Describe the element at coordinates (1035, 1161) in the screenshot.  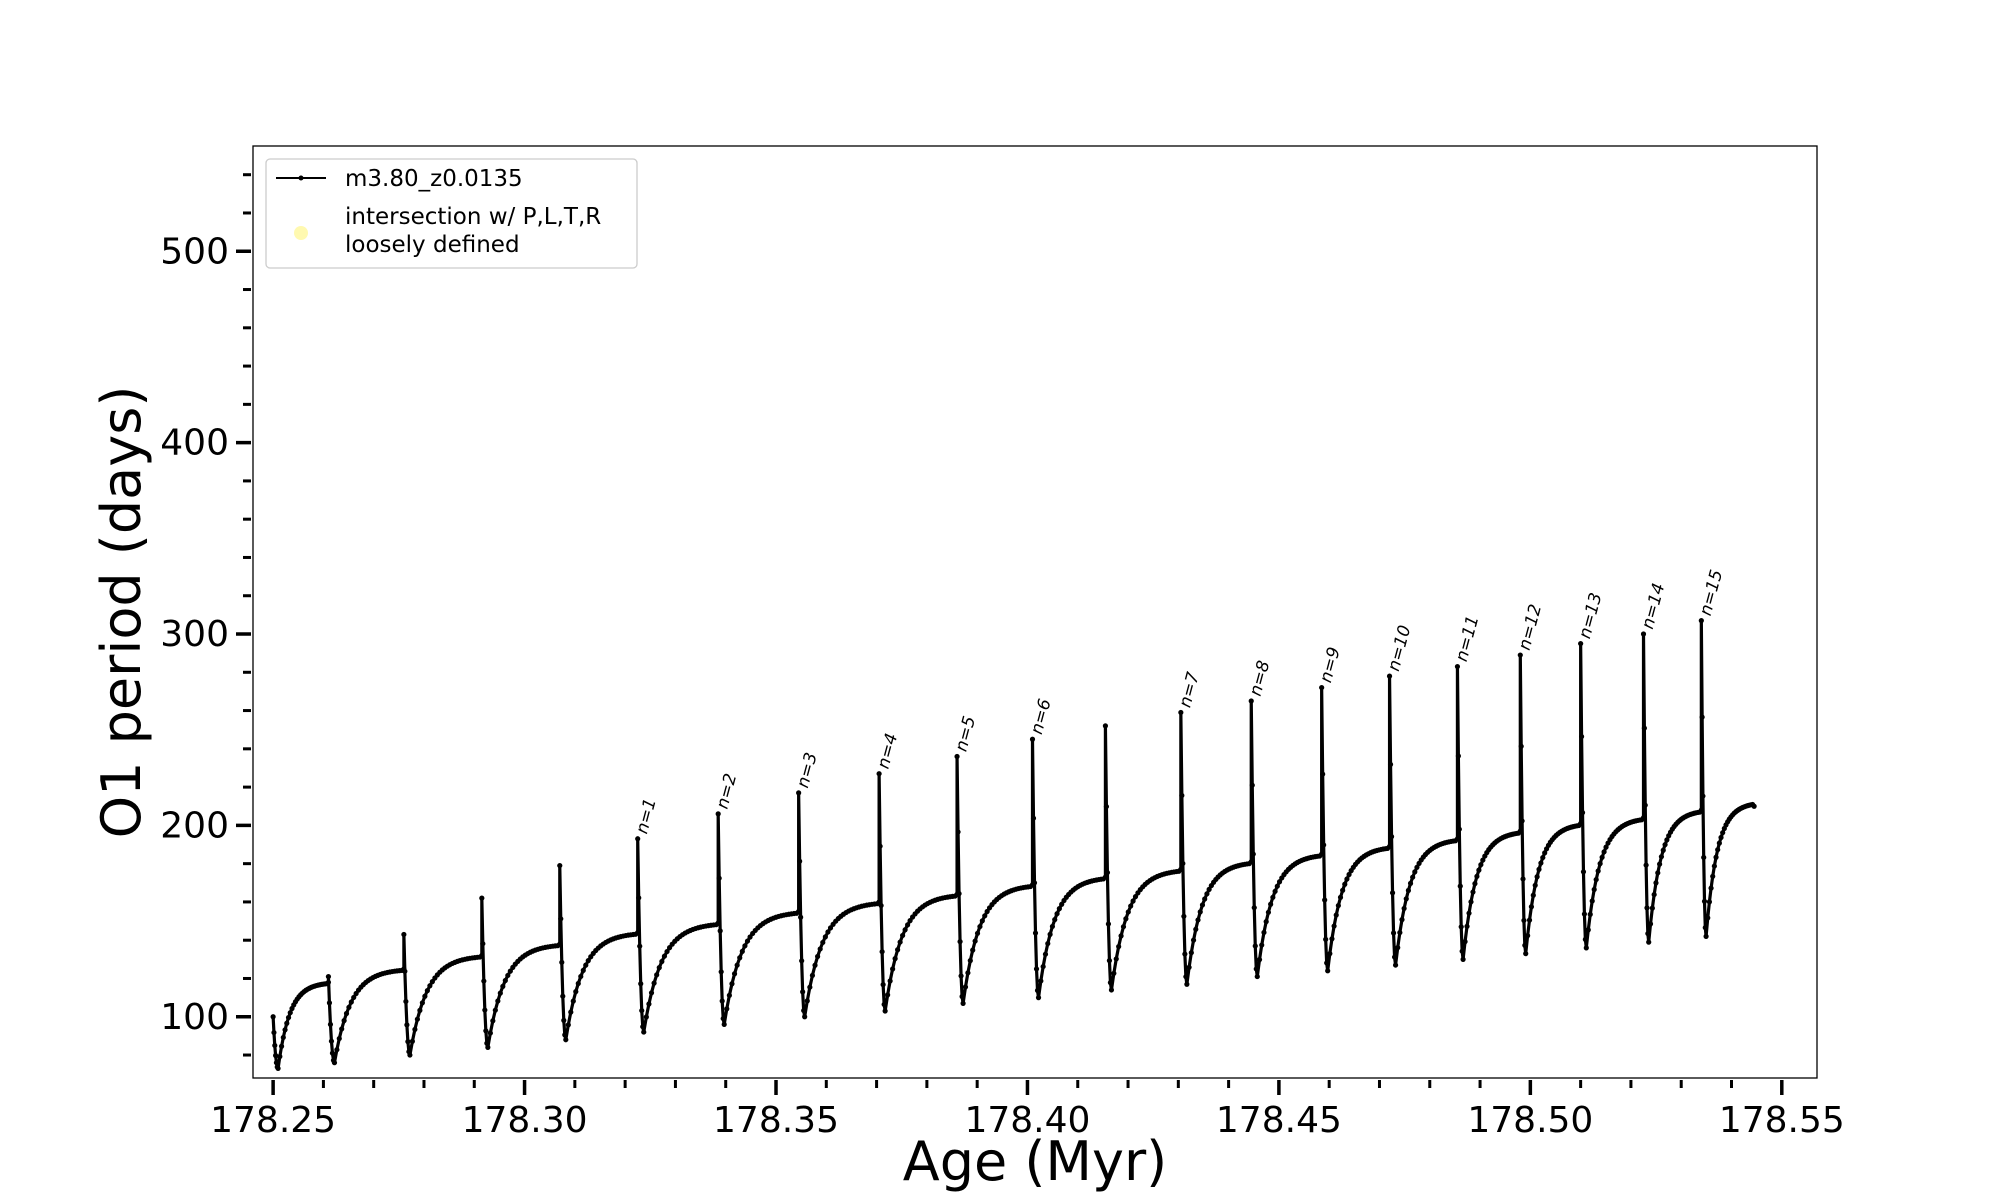
I see `x-axis-label: Age (Myr)` at that location.